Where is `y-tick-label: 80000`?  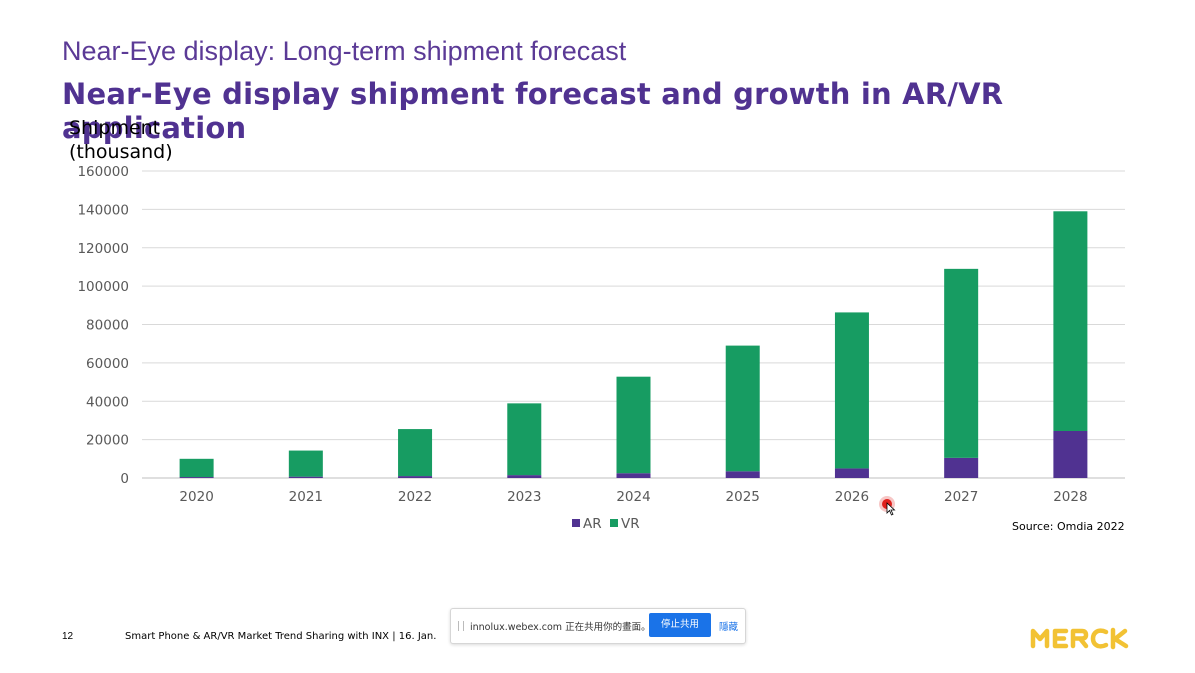
y-tick-label: 80000 is located at coordinates (107, 326).